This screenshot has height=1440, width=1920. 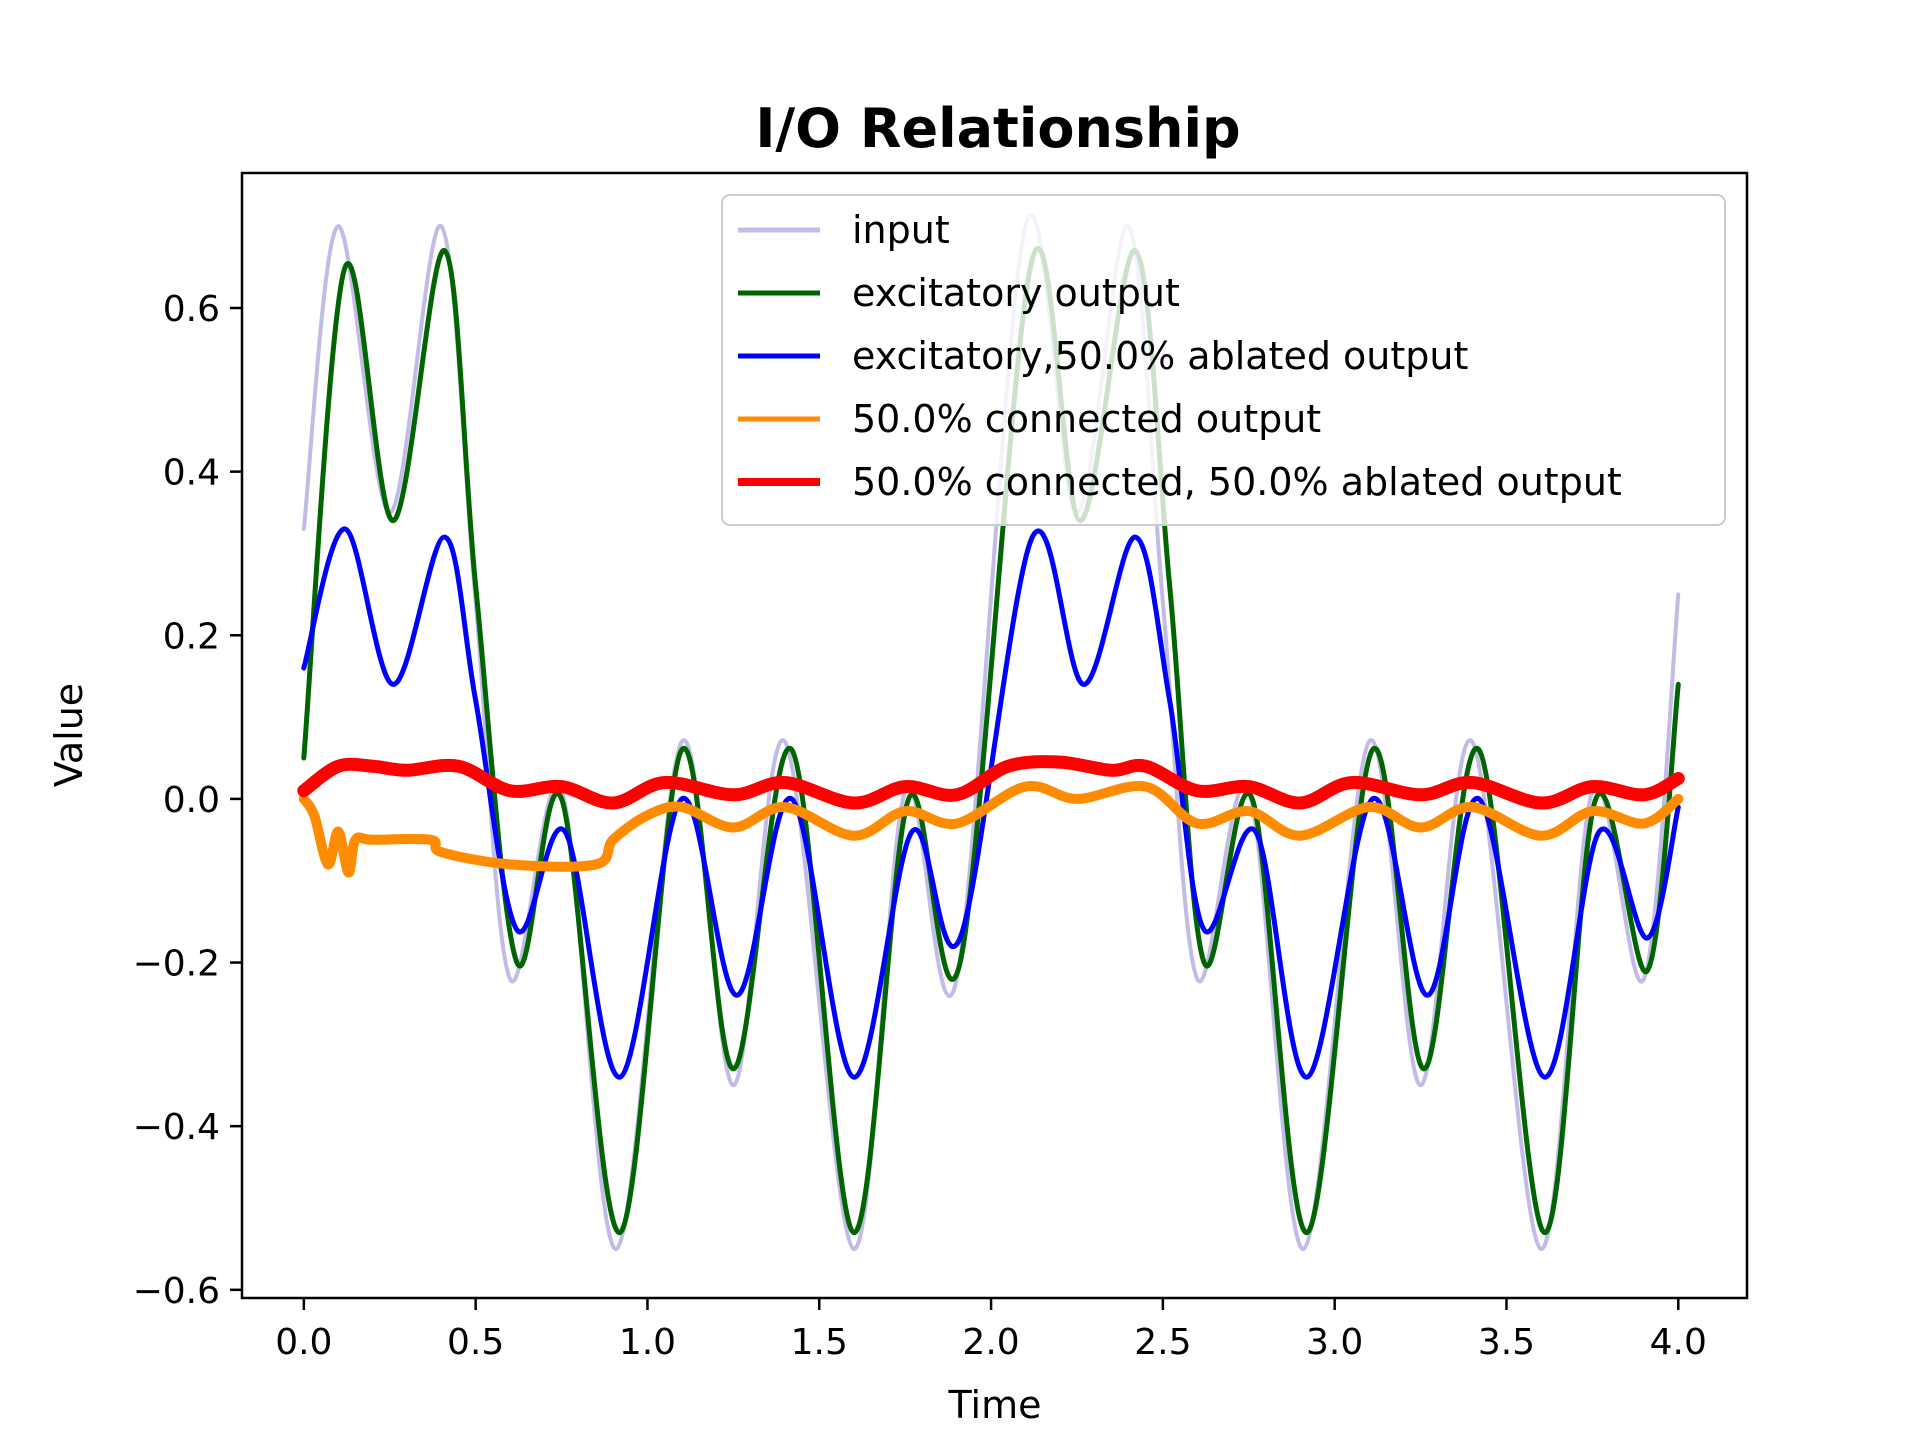 What do you see at coordinates (901, 230) in the screenshot?
I see `legend-label: input` at bounding box center [901, 230].